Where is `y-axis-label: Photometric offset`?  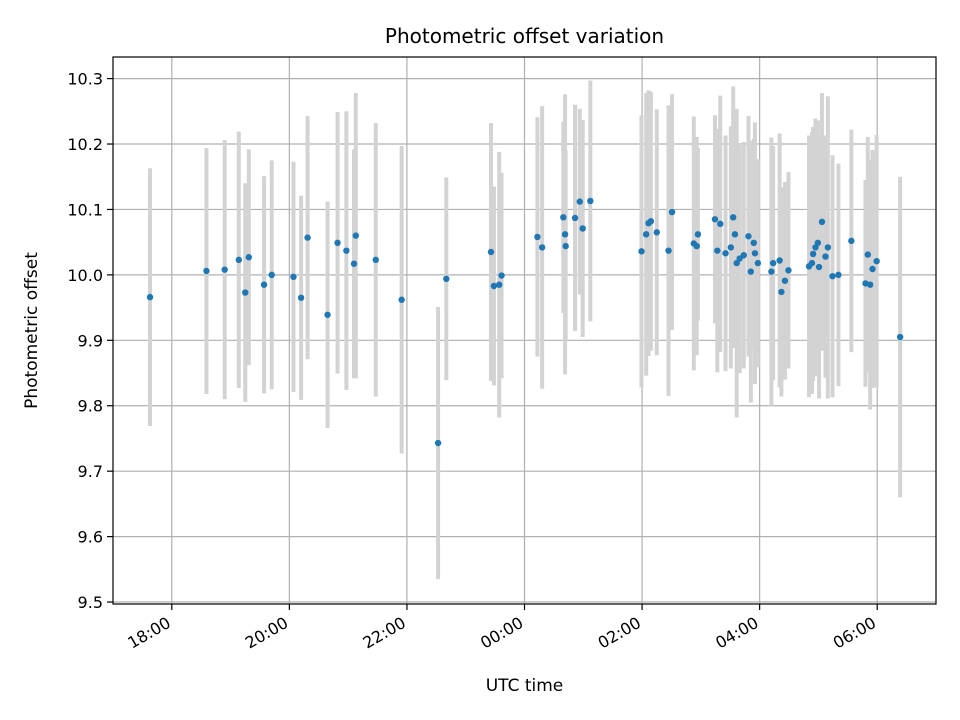 y-axis-label: Photometric offset is located at coordinates (32, 330).